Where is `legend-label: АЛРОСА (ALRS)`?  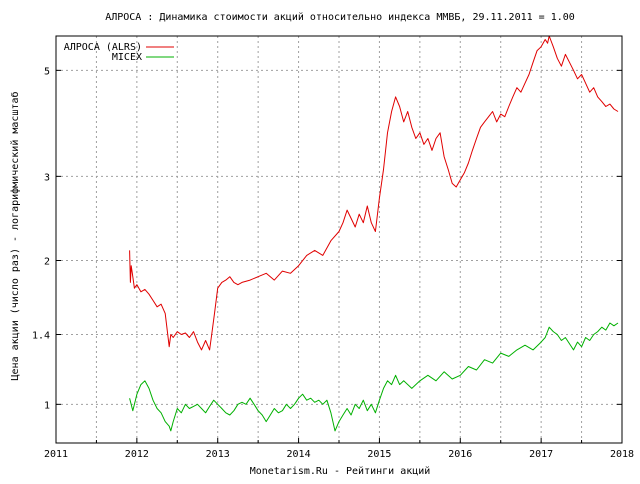 legend-label: АЛРОСА (ALRS) is located at coordinates (103, 47).